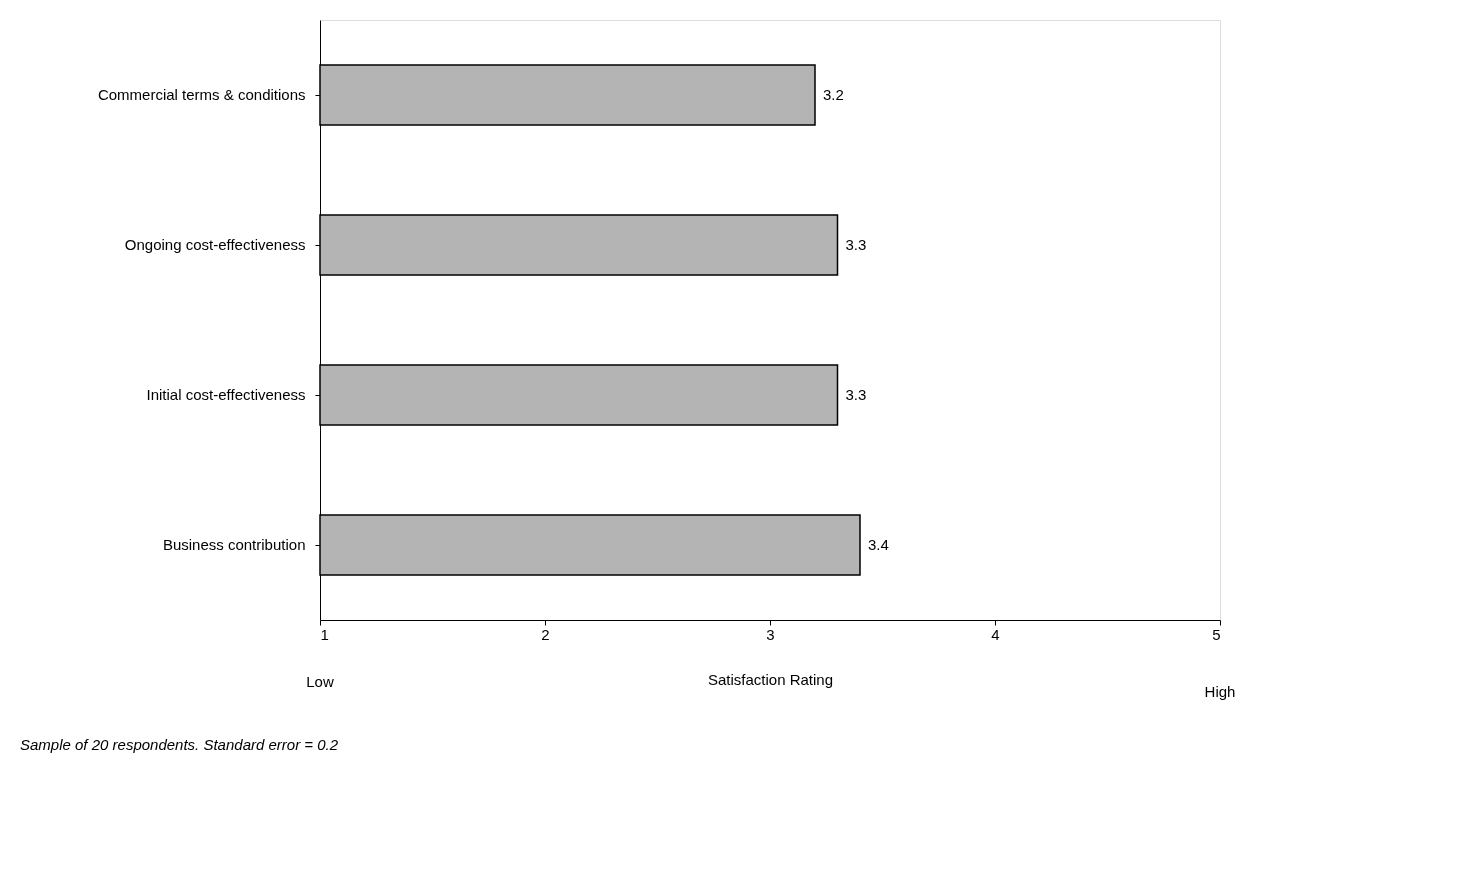 The width and height of the screenshot is (1479, 879). What do you see at coordinates (770, 634) in the screenshot?
I see `x-tick-label: 3` at bounding box center [770, 634].